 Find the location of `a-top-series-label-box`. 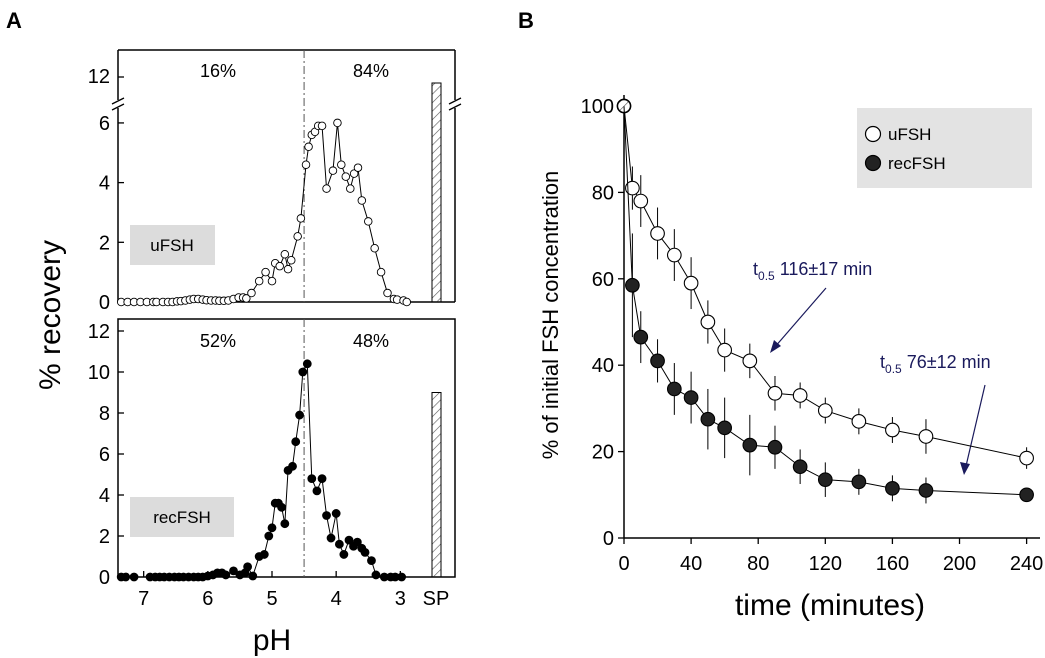

a-top-series-label-box is located at coordinates (172, 245).